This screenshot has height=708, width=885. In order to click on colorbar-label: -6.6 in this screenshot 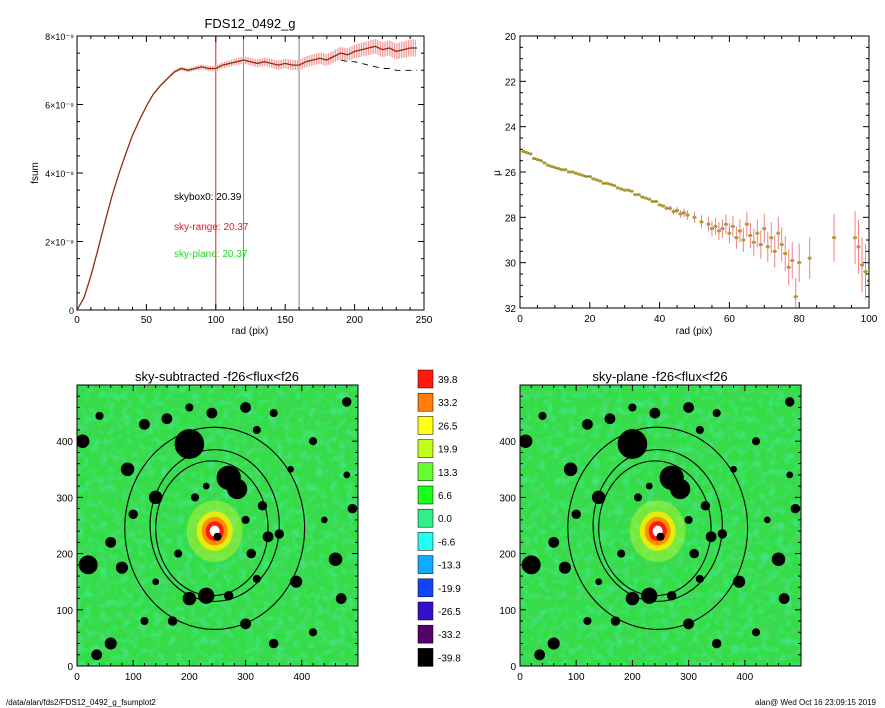, I will do `click(447, 542)`.